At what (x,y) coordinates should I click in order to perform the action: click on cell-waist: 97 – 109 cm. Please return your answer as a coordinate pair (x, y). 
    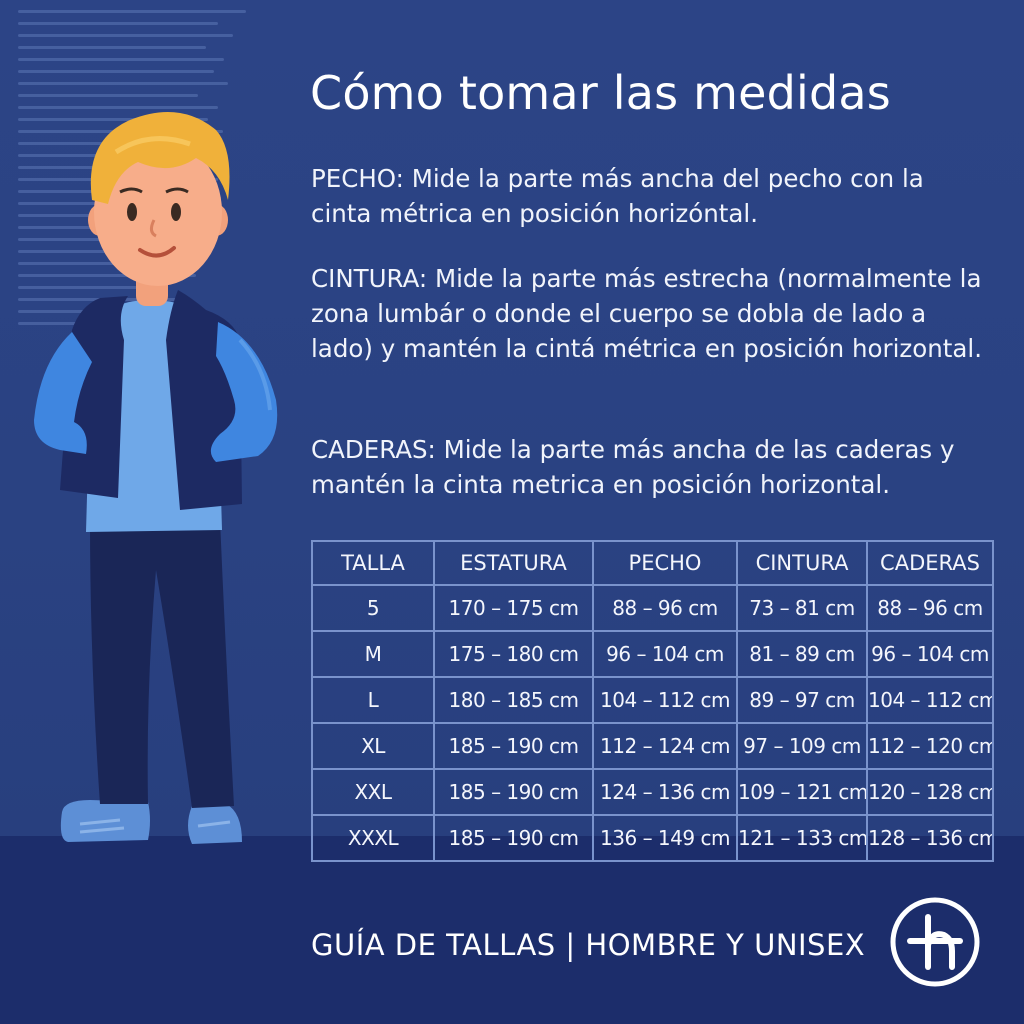
    Looking at the image, I should click on (802, 746).